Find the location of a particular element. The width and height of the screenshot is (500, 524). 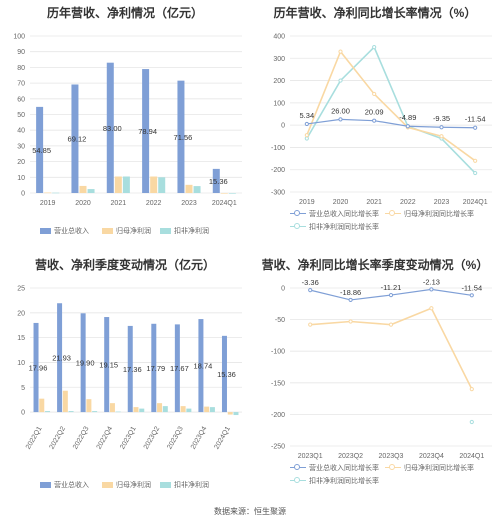

y-tick-label: -100 is located at coordinates (278, 352).